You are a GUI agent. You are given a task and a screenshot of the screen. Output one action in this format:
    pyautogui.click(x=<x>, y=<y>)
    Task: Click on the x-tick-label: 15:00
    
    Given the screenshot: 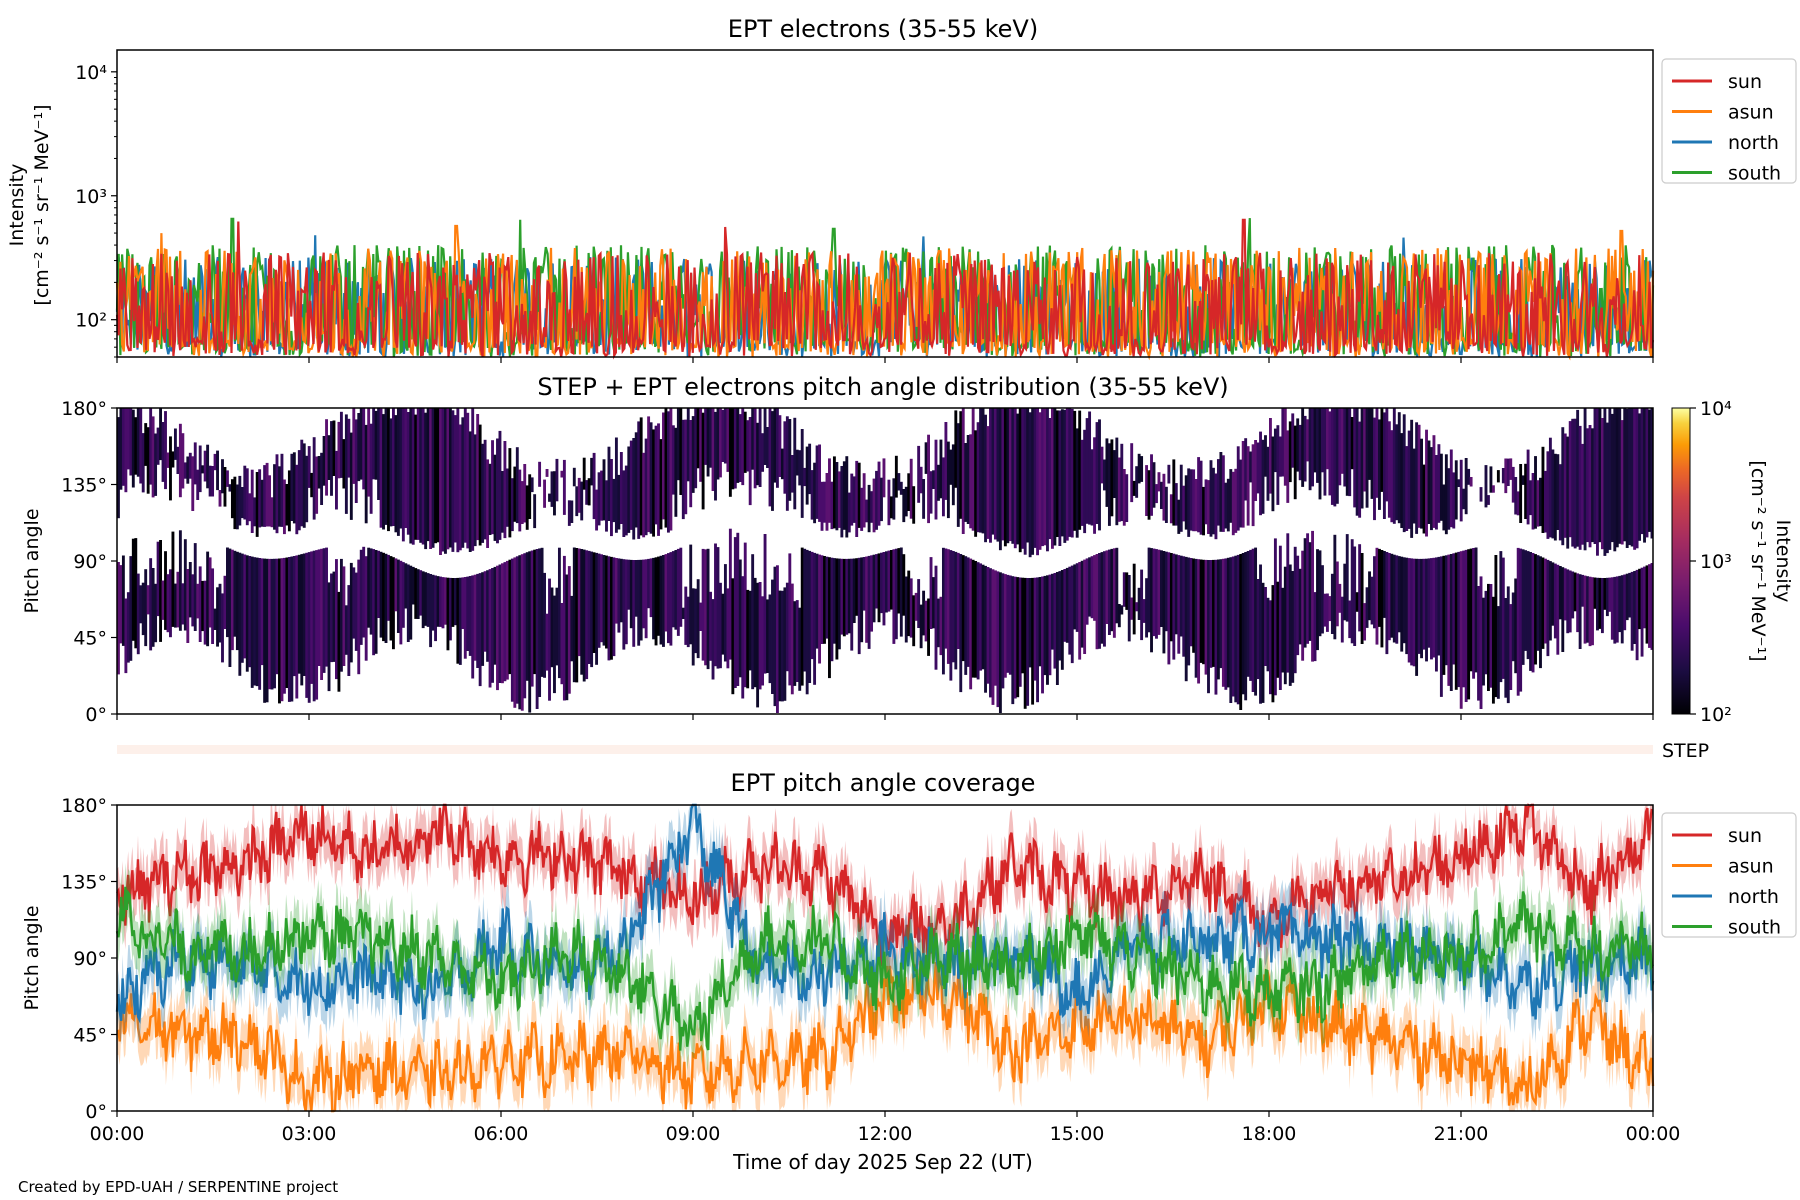 What is the action you would take?
    pyautogui.click(x=1077, y=1134)
    